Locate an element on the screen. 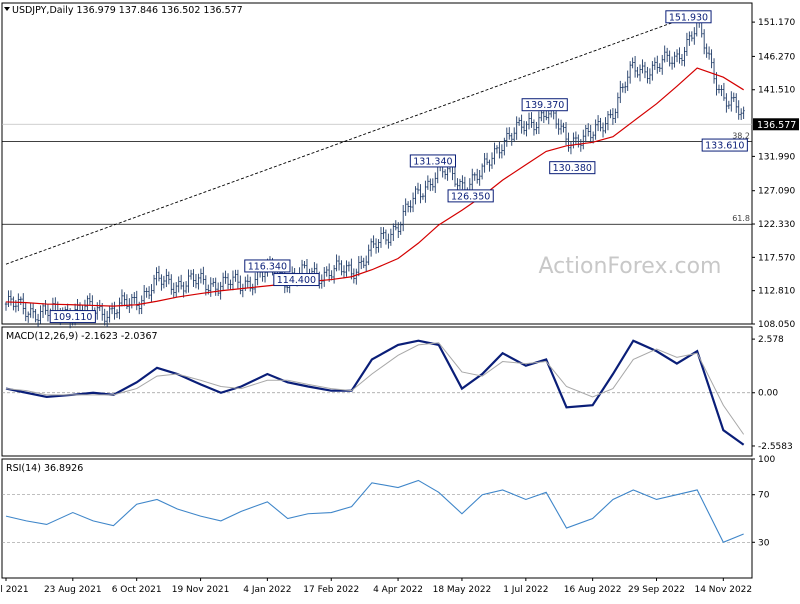 The width and height of the screenshot is (800, 604). price-callout-label: 139.370 is located at coordinates (544, 105).